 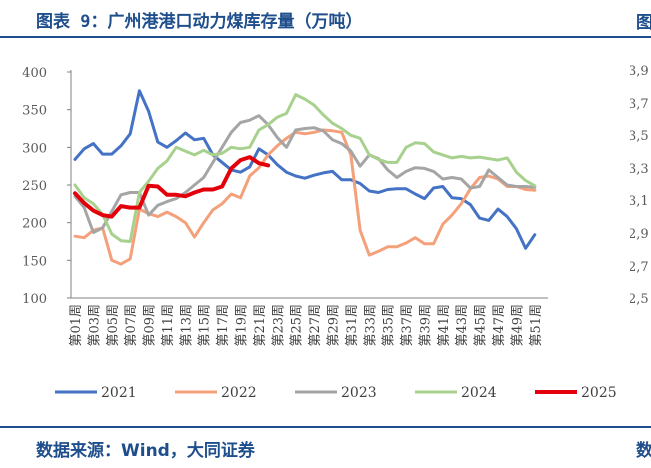 What do you see at coordinates (113, 325) in the screenshot?
I see `x-tick-label: 第05周` at bounding box center [113, 325].